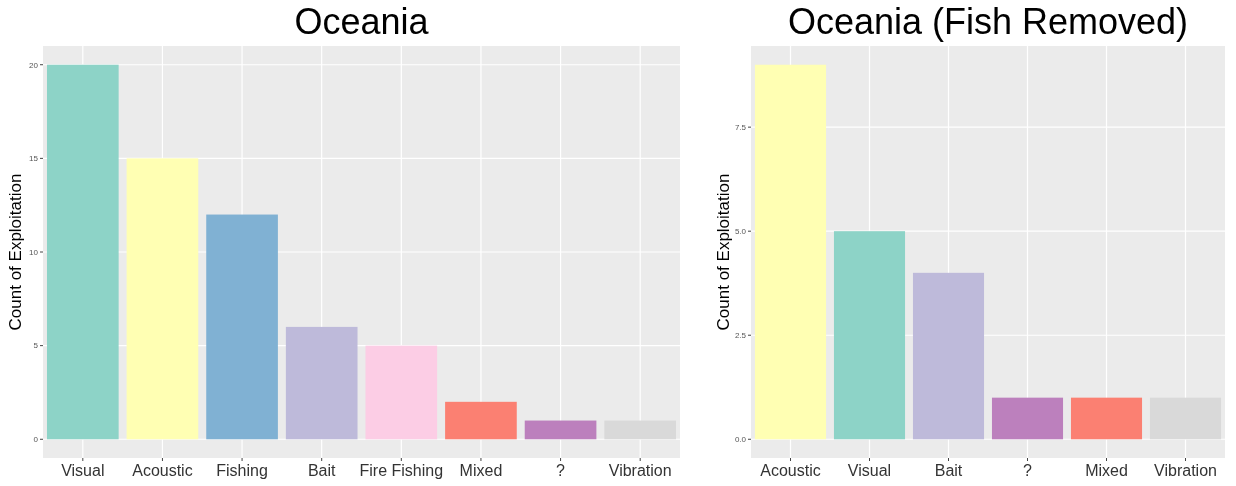 Image resolution: width=1236 pixels, height=486 pixels. I want to click on y-tick-label: 5.0, so click(740, 231).